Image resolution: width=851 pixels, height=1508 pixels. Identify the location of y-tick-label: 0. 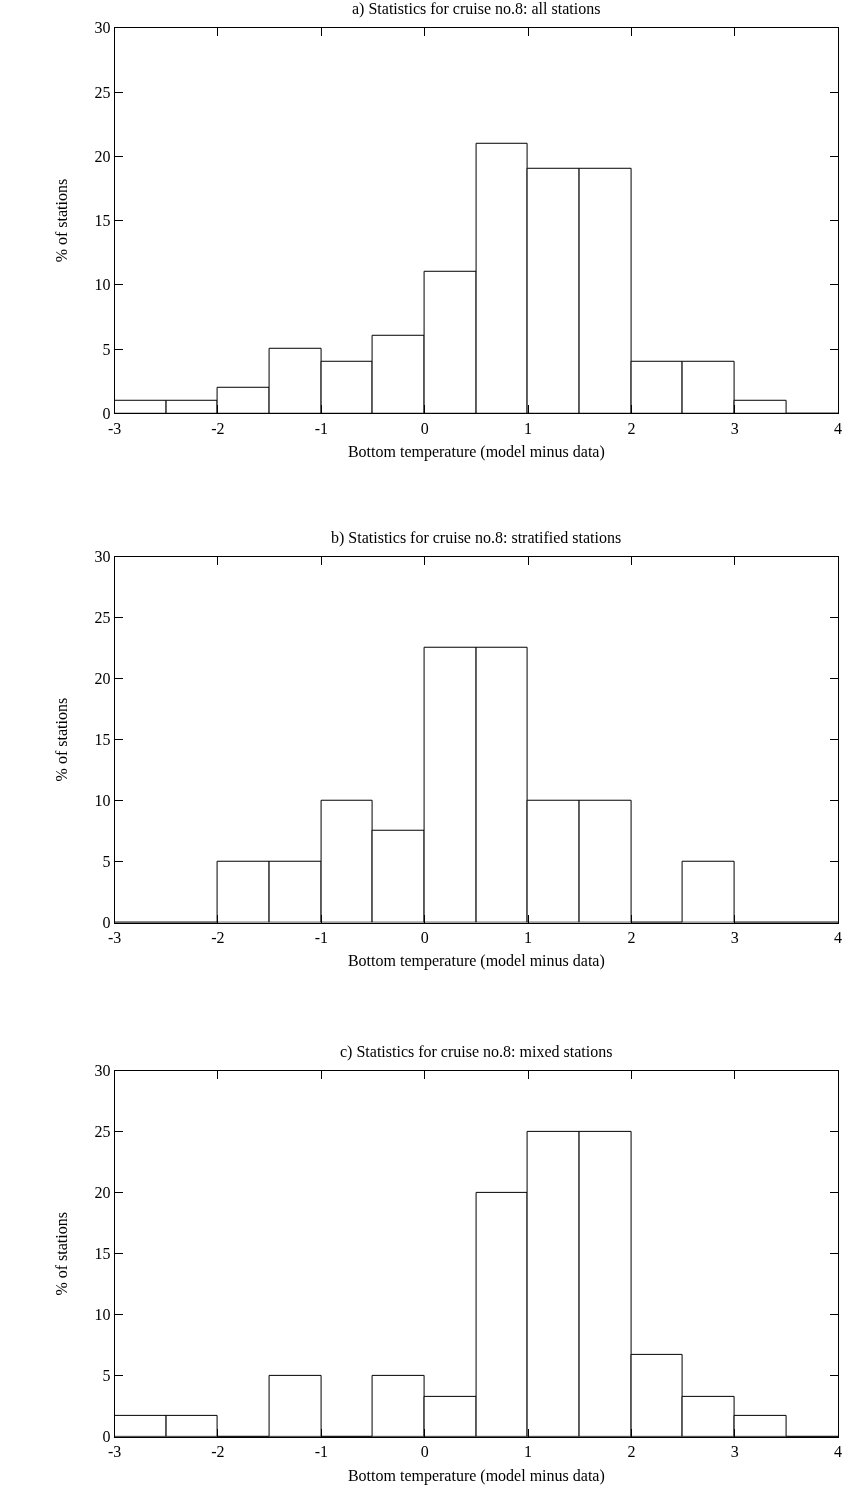
(106, 413).